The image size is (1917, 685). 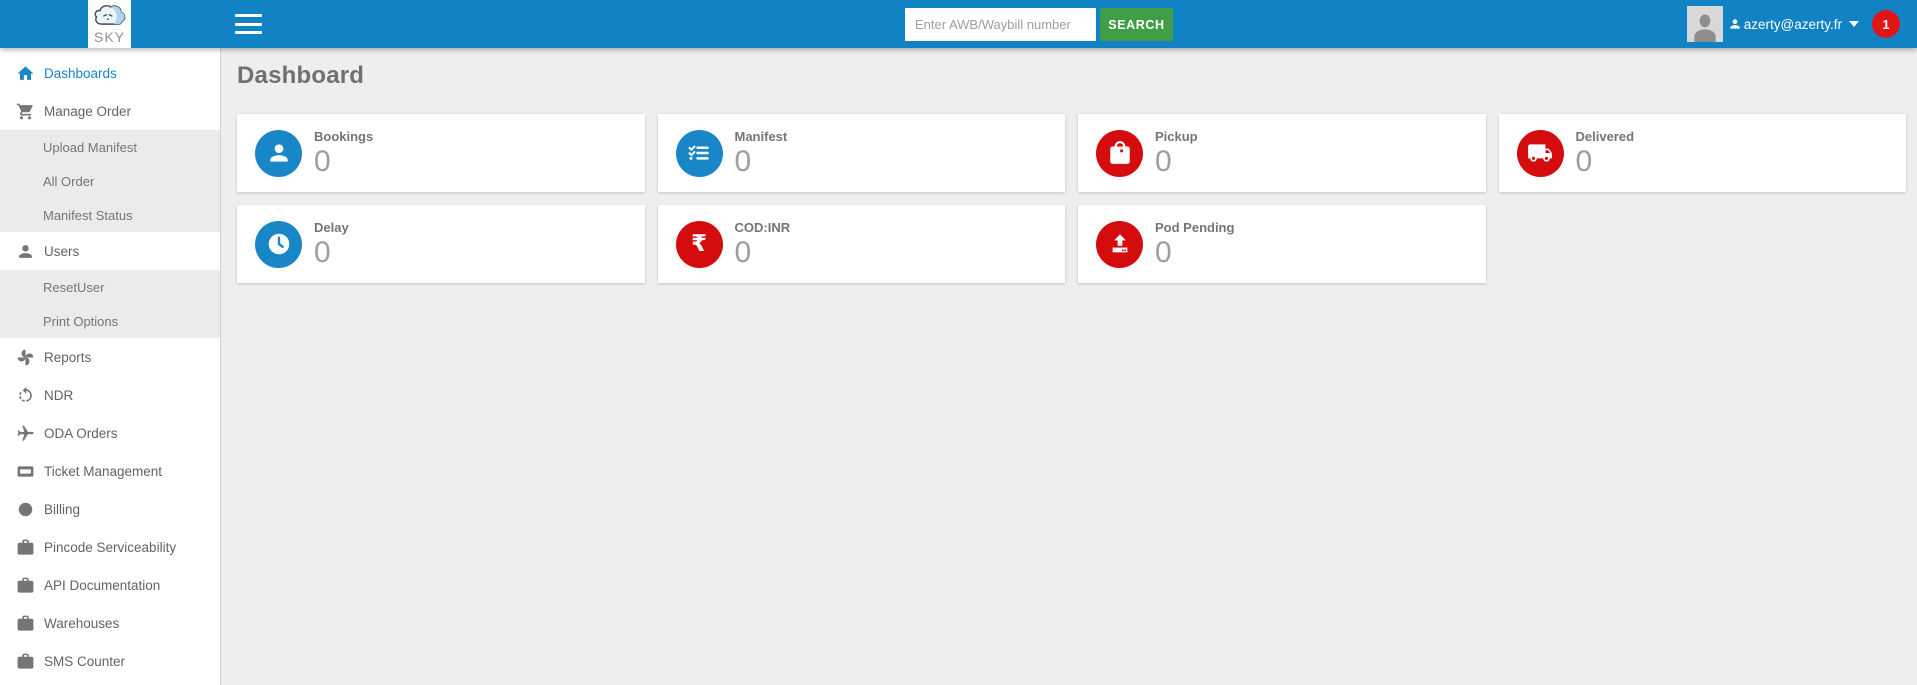 I want to click on awb-search: SEARCH, so click(x=1039, y=24).